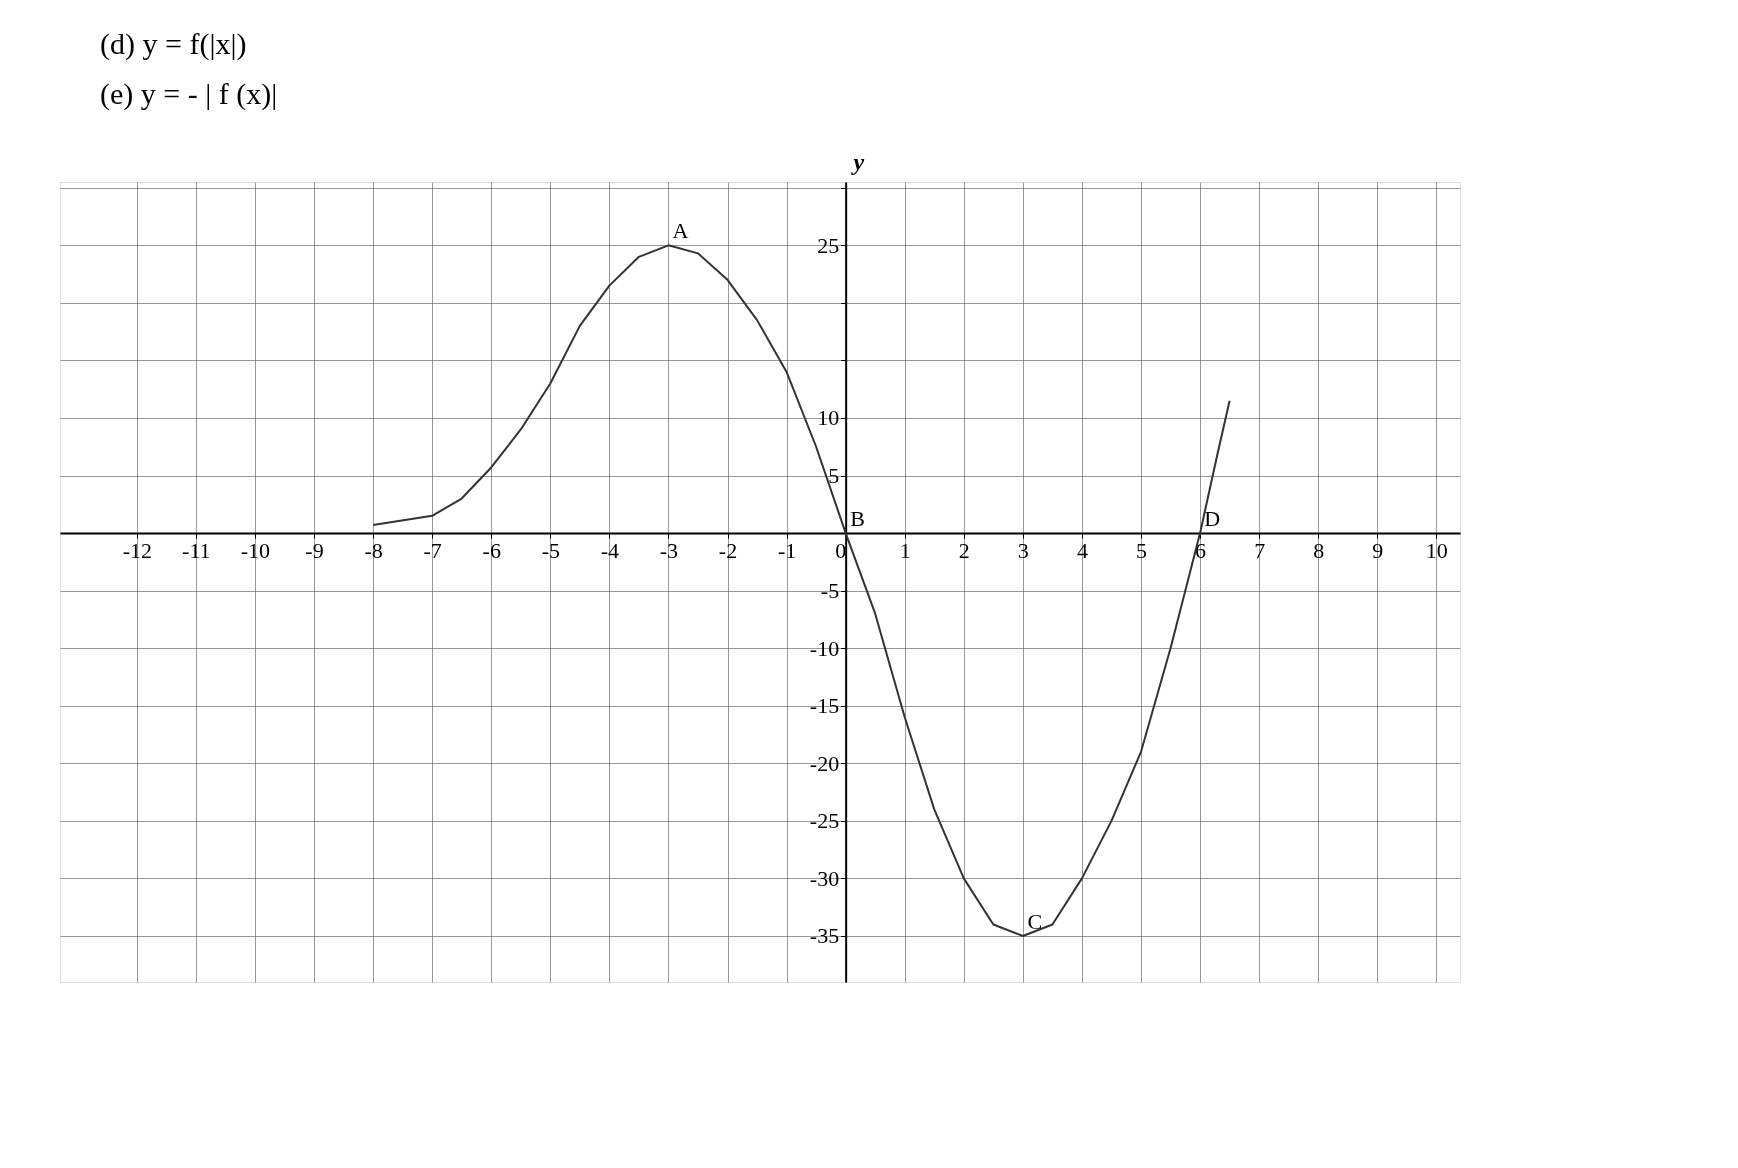 Image resolution: width=1738 pixels, height=1168 pixels. What do you see at coordinates (1201, 550) in the screenshot?
I see `x-tick-label: 6` at bounding box center [1201, 550].